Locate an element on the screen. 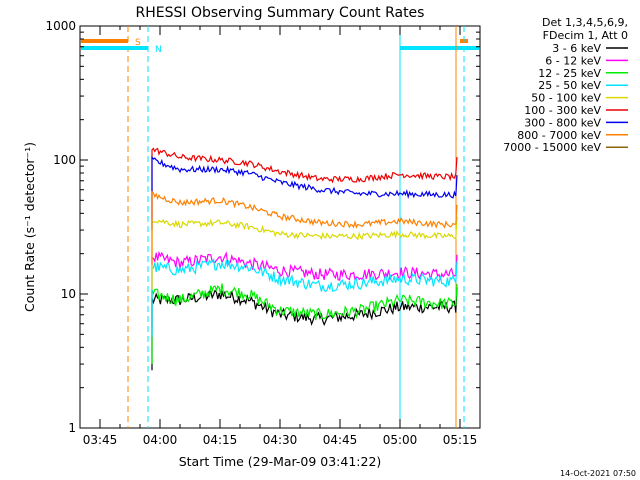 This screenshot has height=480, width=640. legend-label: 300 - 800 keV is located at coordinates (562, 122).